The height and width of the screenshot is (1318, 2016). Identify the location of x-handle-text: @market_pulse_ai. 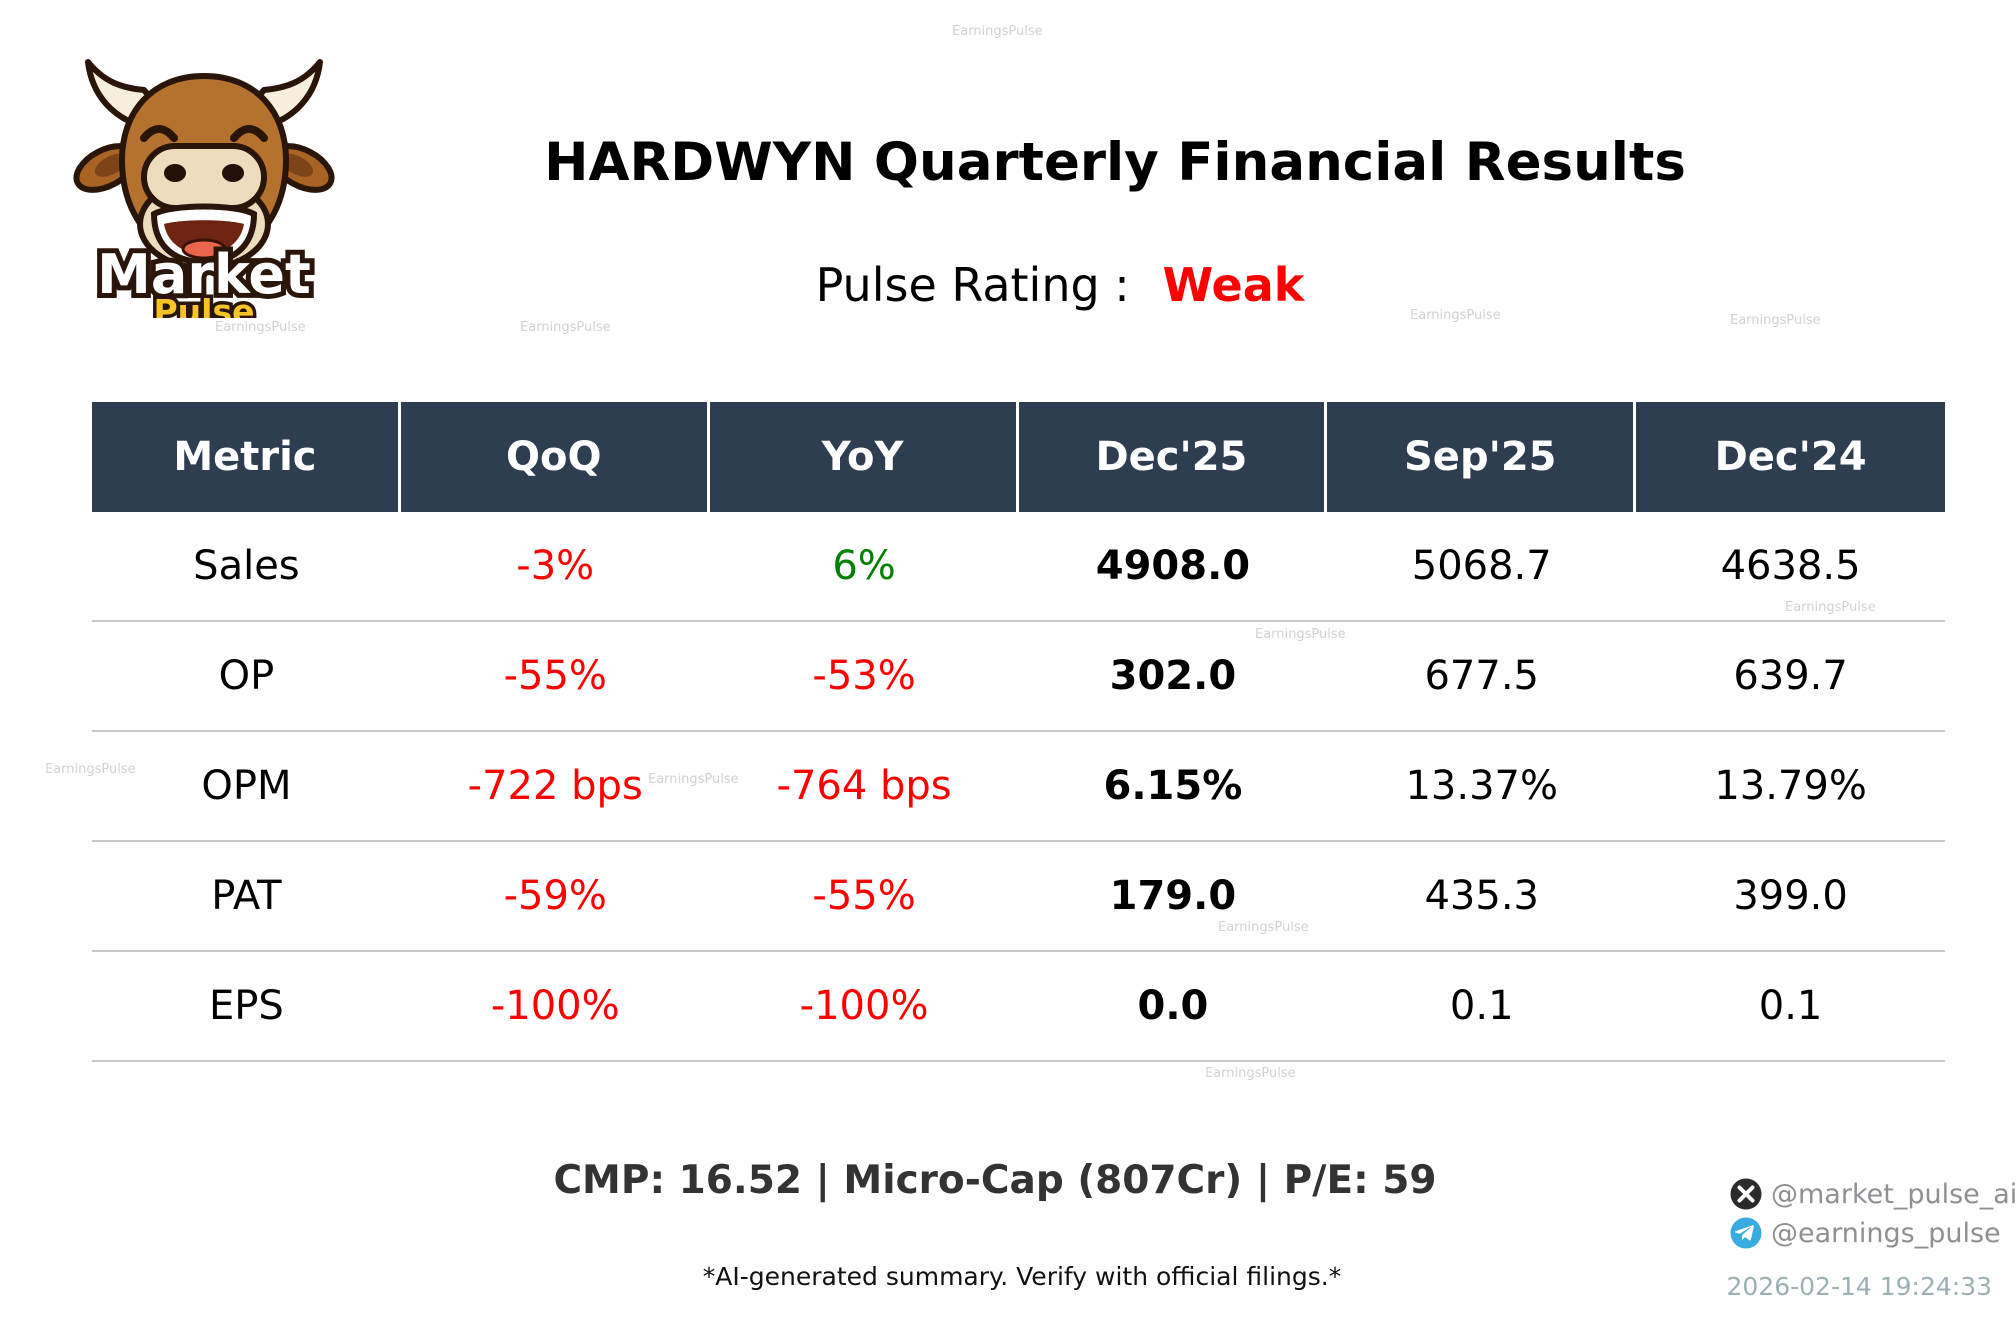
(1893, 1194).